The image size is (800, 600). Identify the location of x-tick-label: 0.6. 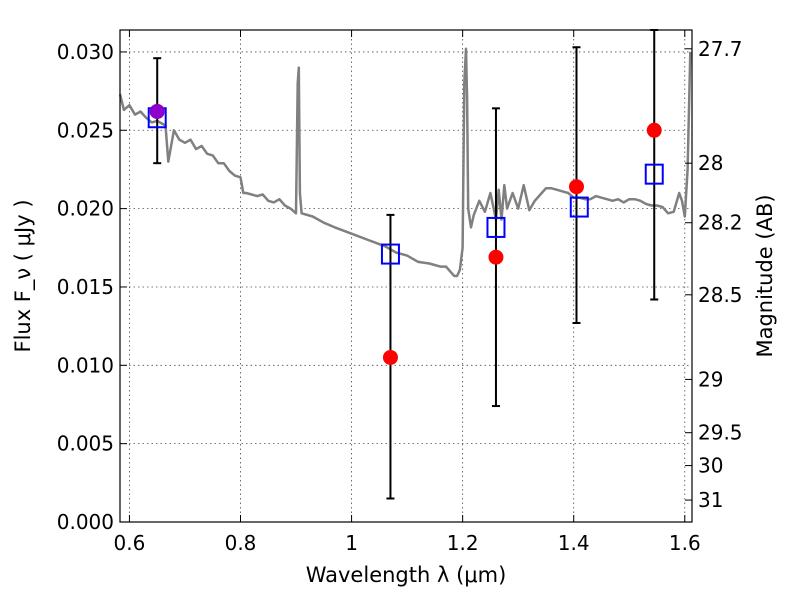
(130, 543).